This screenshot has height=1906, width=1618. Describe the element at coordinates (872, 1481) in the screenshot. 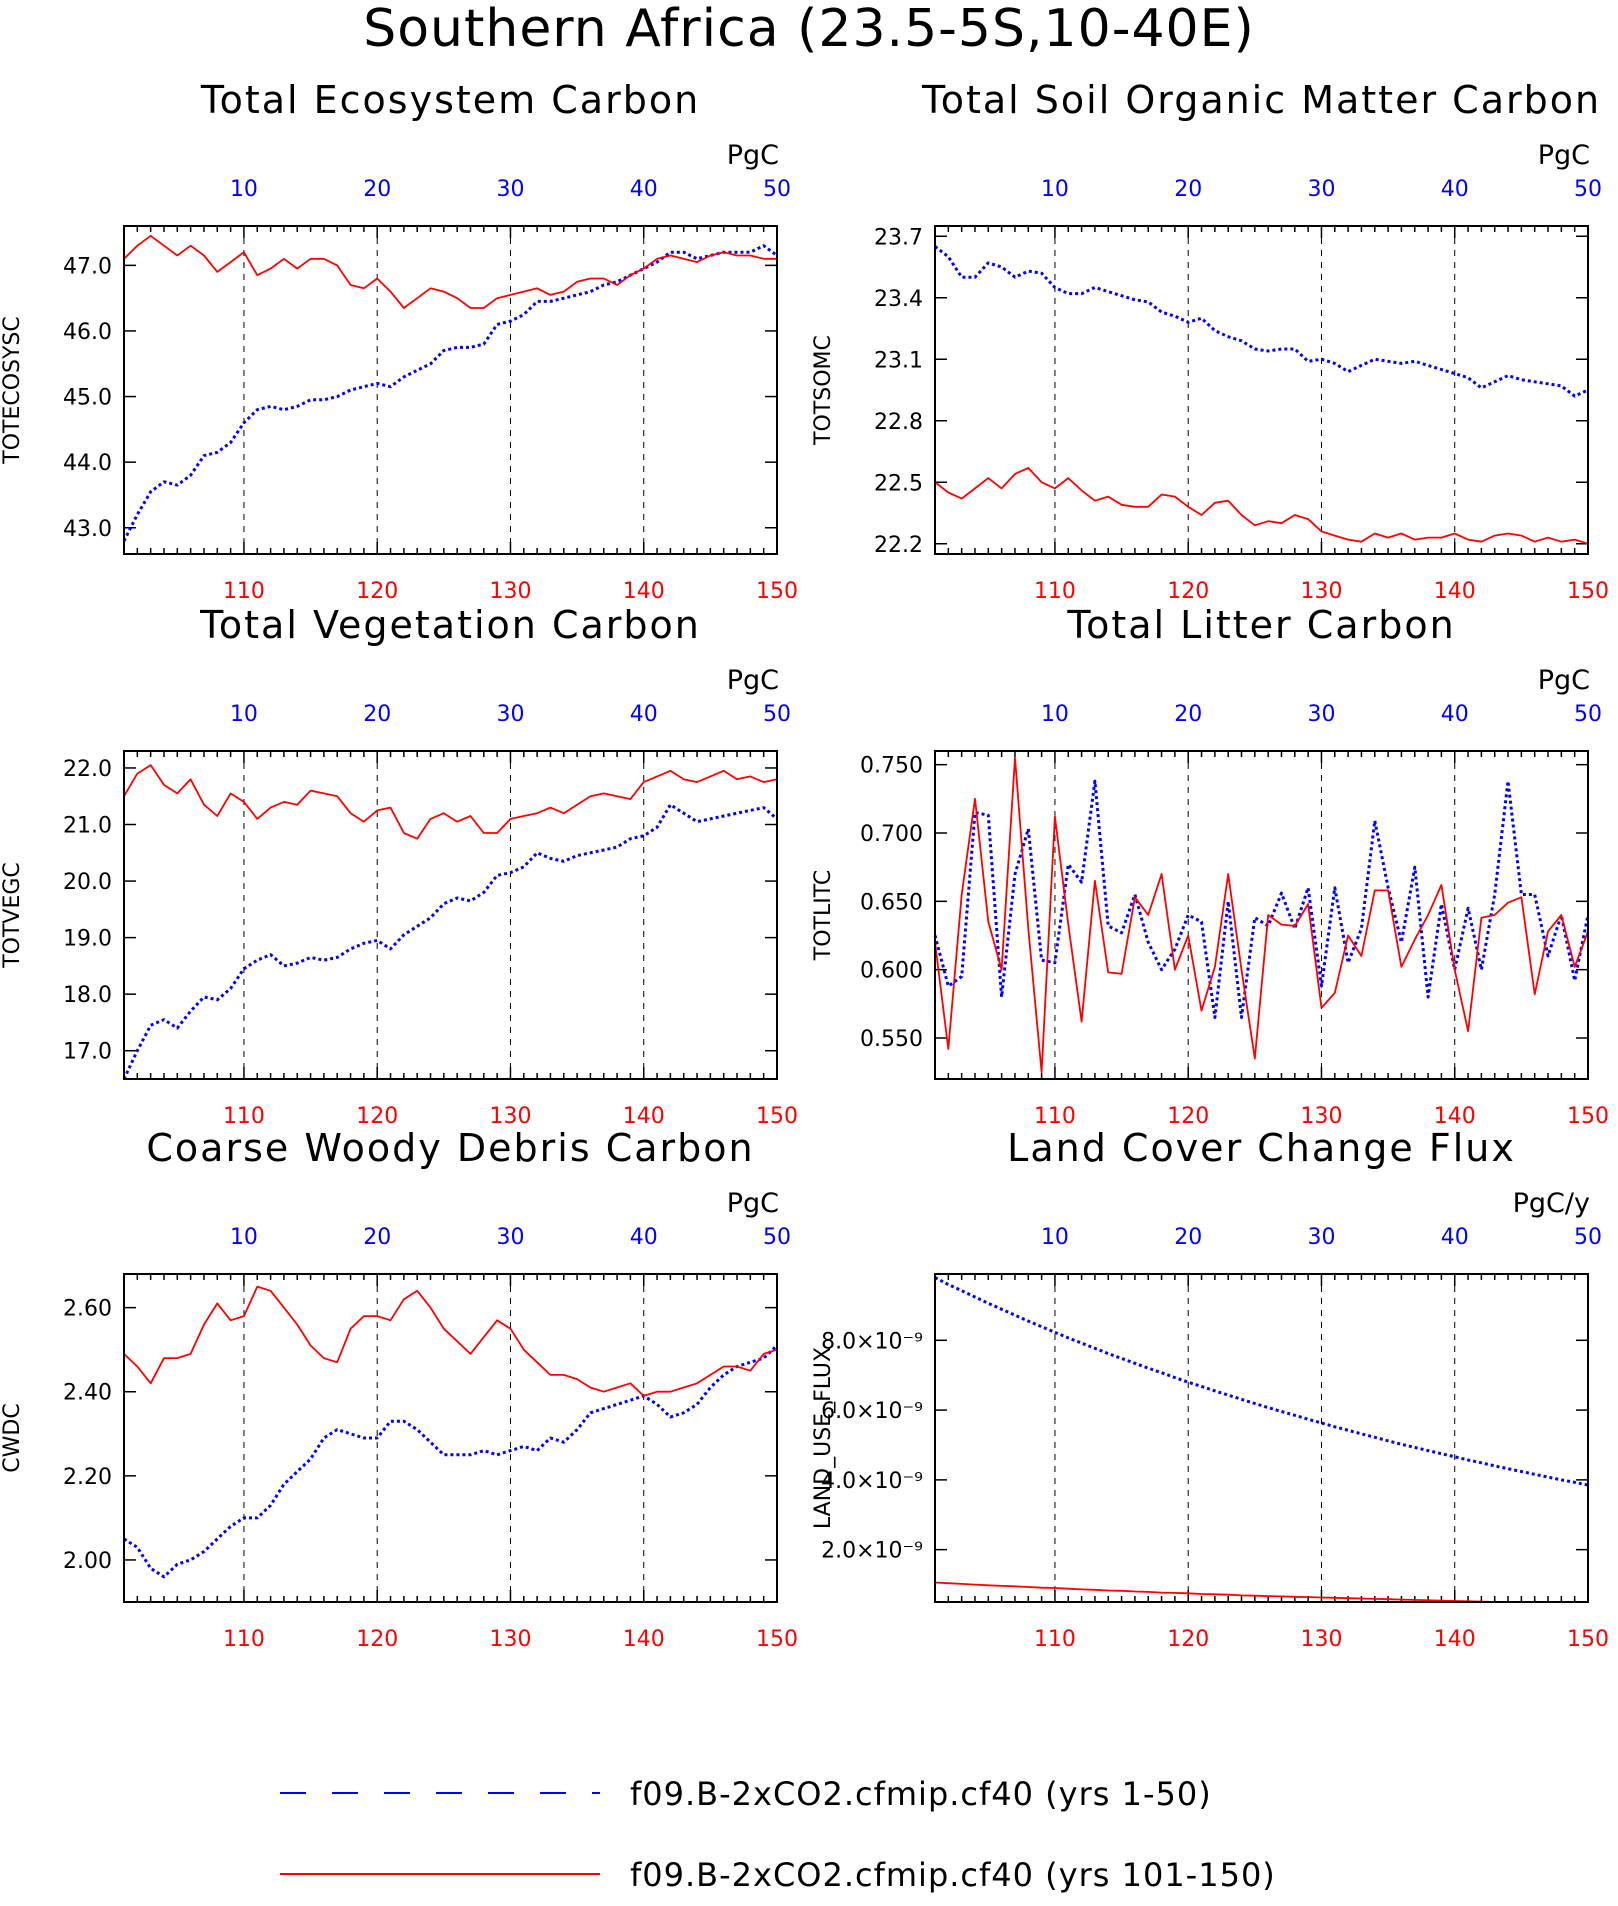

I see `y-tick-label: 4.0×10⁻⁹` at that location.